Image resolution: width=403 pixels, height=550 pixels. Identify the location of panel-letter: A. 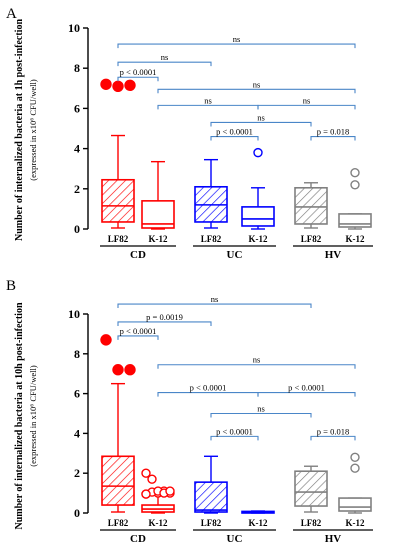
(11, 14).